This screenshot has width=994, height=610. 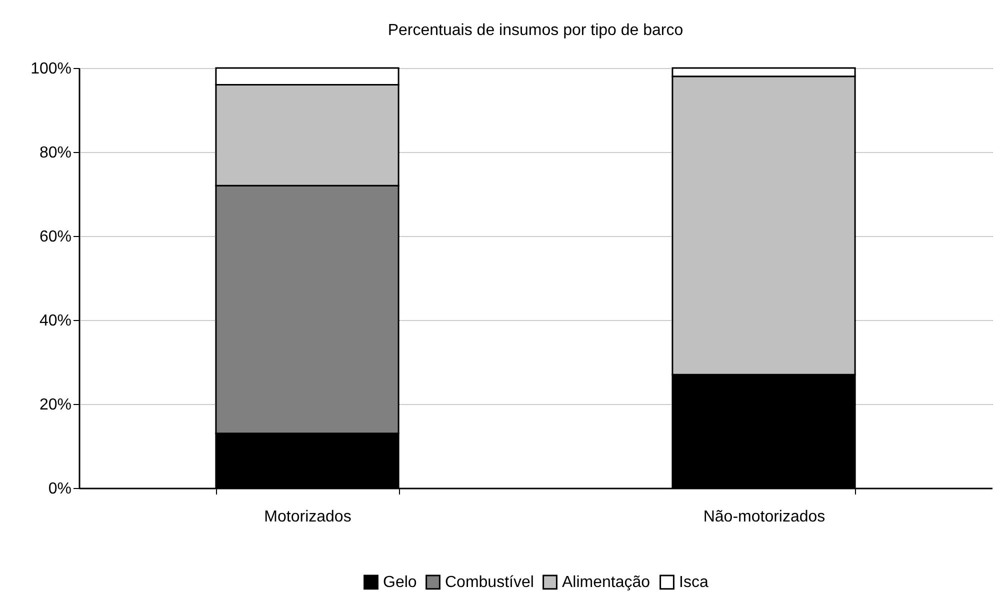 What do you see at coordinates (55, 321) in the screenshot?
I see `y-tick-label: 40%` at bounding box center [55, 321].